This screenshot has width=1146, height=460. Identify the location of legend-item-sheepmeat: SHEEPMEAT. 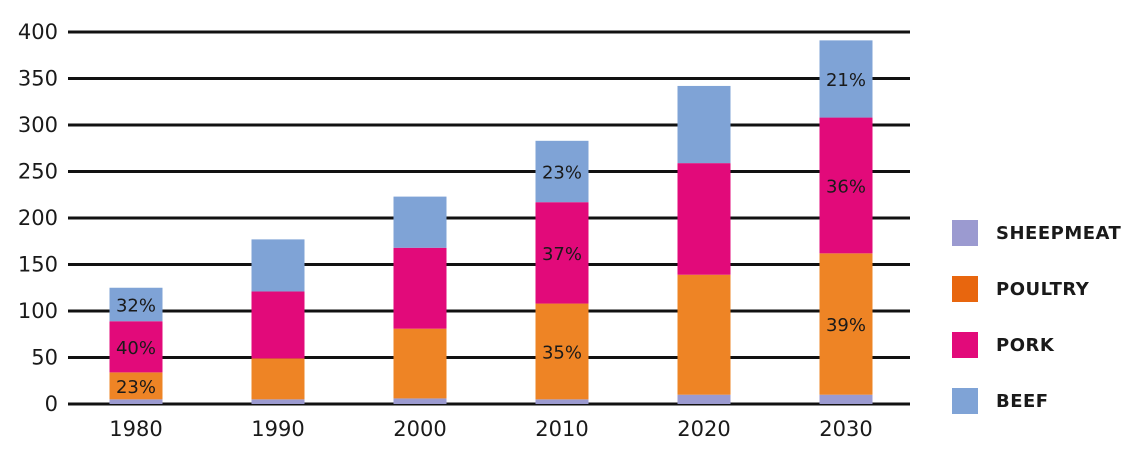
(1036, 233).